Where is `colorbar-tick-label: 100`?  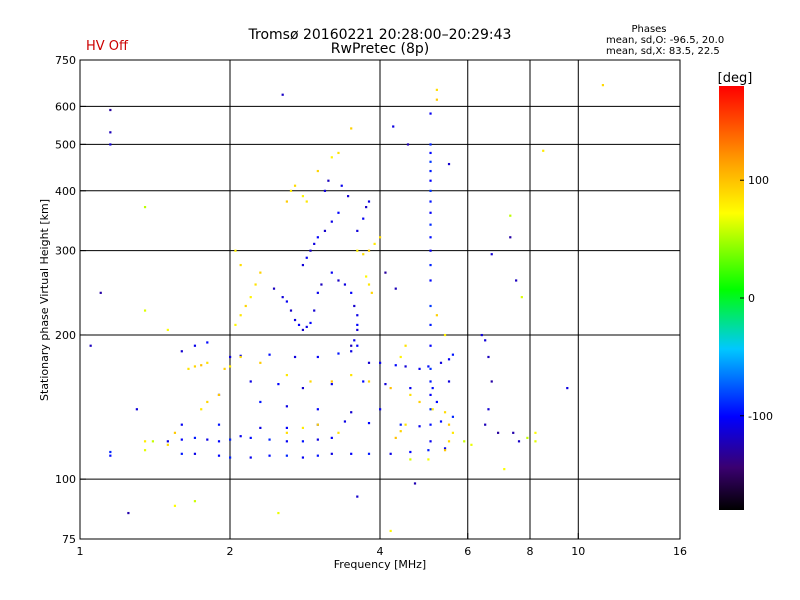 colorbar-tick-label: 100 is located at coordinates (758, 180).